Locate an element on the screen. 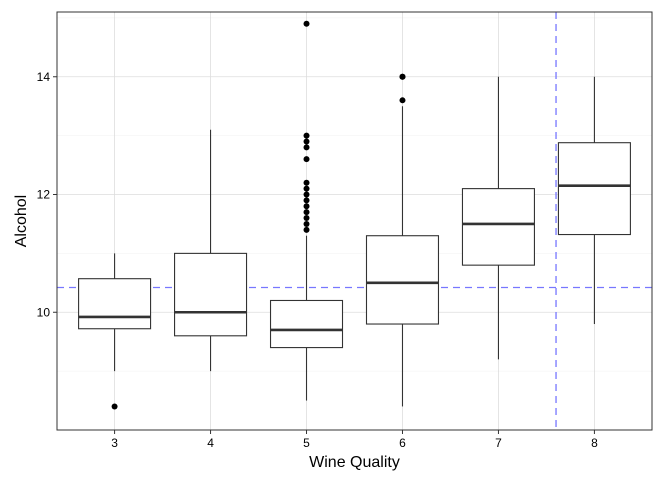 This screenshot has width=672, height=480. x-tick-label: 7 is located at coordinates (498, 443).